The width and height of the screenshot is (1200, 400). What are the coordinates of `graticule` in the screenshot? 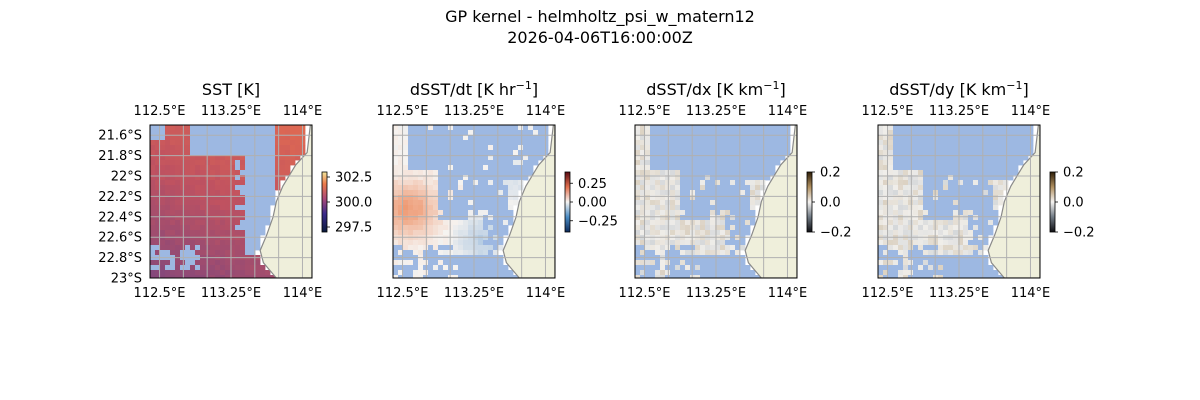 It's located at (474, 201).